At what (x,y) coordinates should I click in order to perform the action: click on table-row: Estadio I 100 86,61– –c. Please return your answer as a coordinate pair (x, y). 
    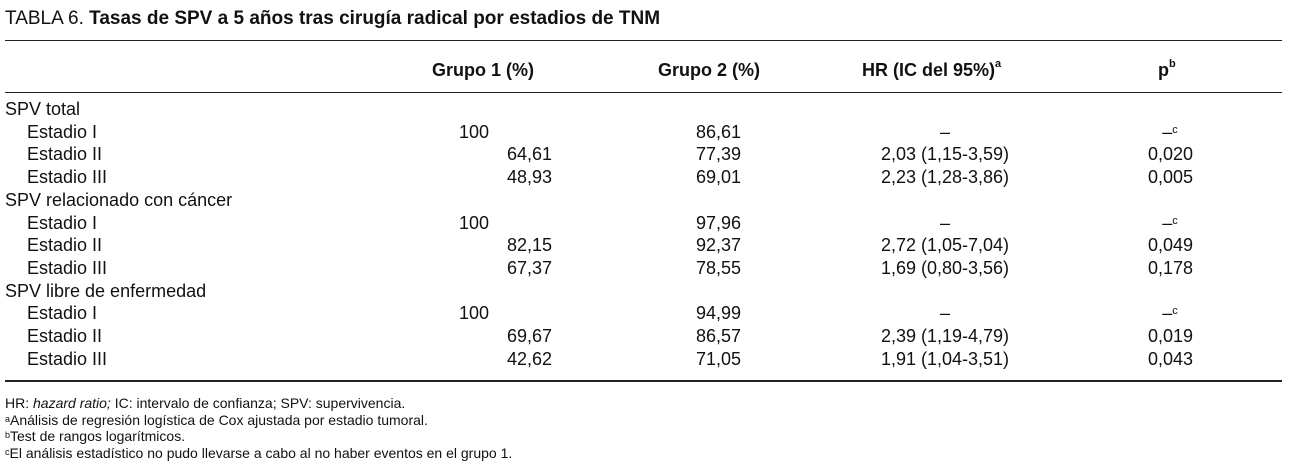
    Looking at the image, I should click on (644, 132).